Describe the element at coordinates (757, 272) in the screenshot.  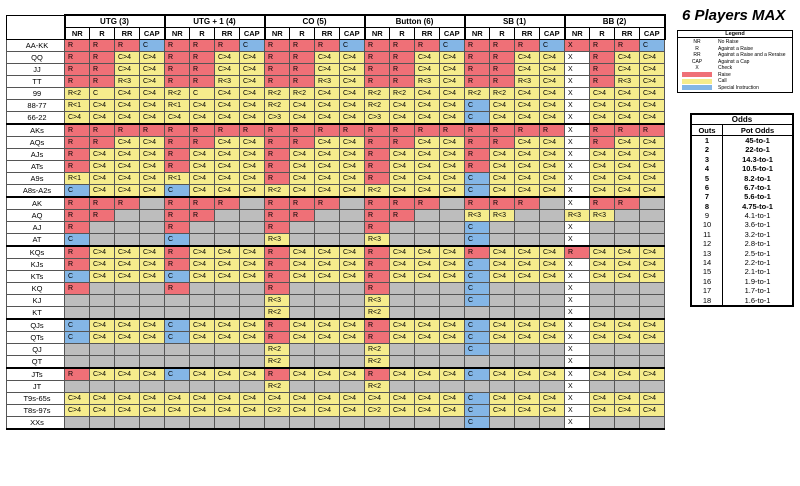
I see `odds-pot-odds: 2.1-to-1` at that location.